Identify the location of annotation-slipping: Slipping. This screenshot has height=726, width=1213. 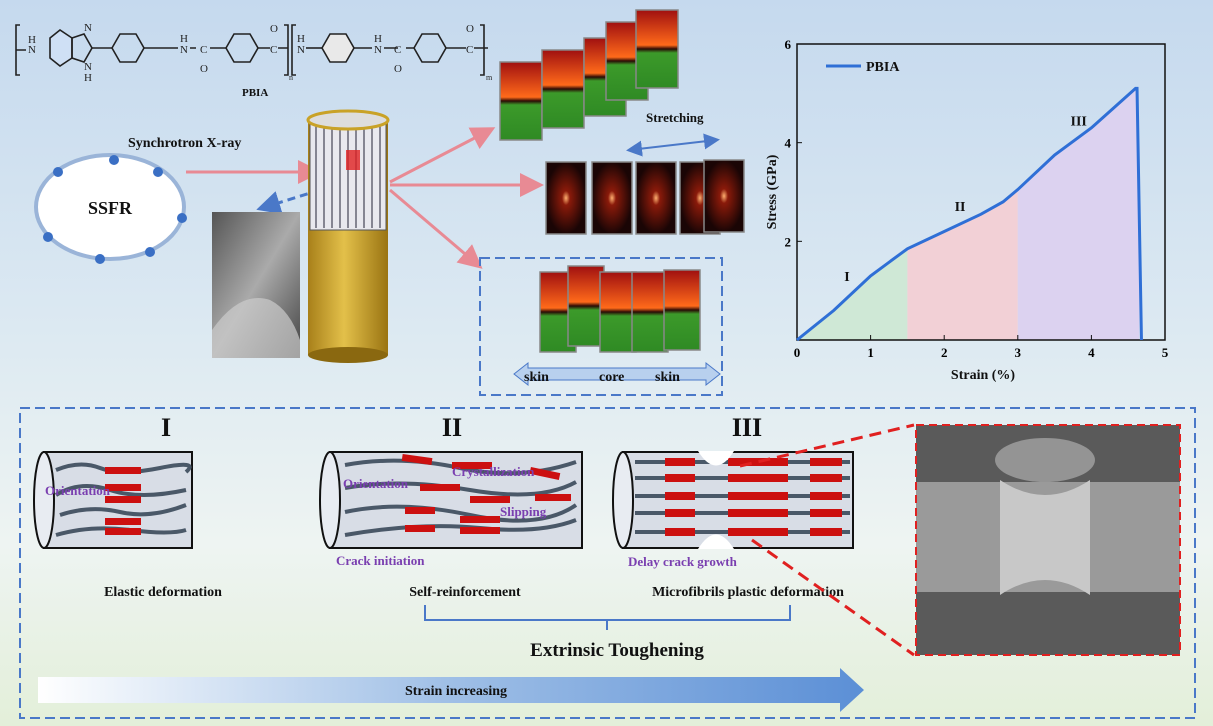
(523, 511).